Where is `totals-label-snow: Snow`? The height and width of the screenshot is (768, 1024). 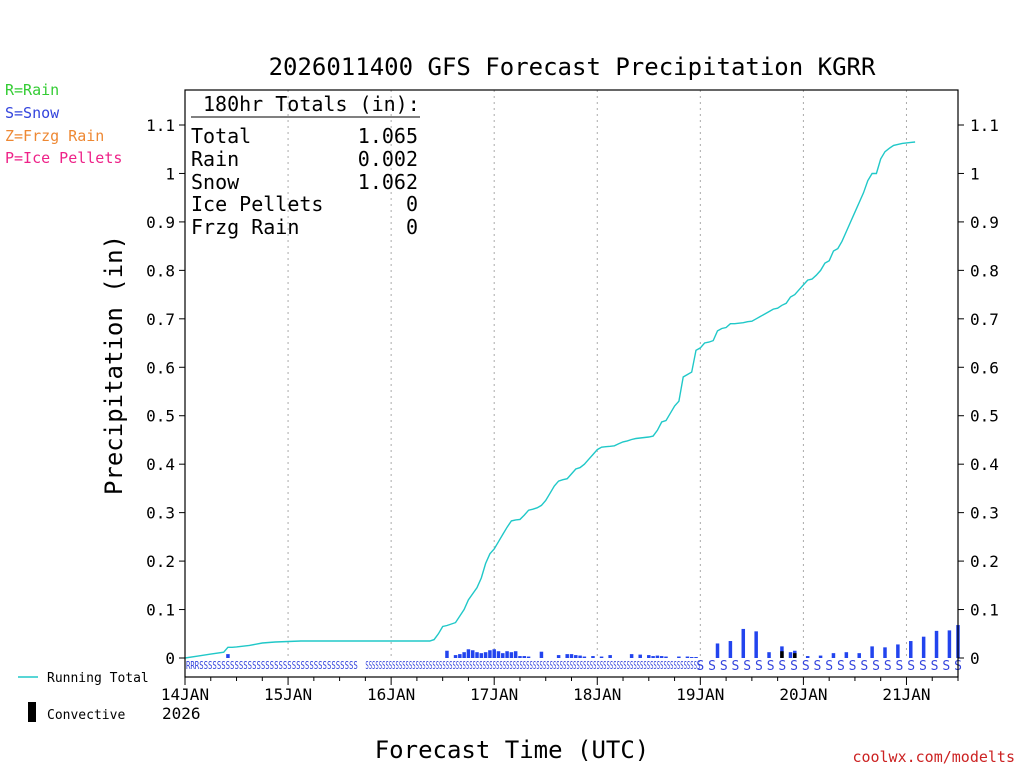 totals-label-snow: Snow is located at coordinates (215, 182).